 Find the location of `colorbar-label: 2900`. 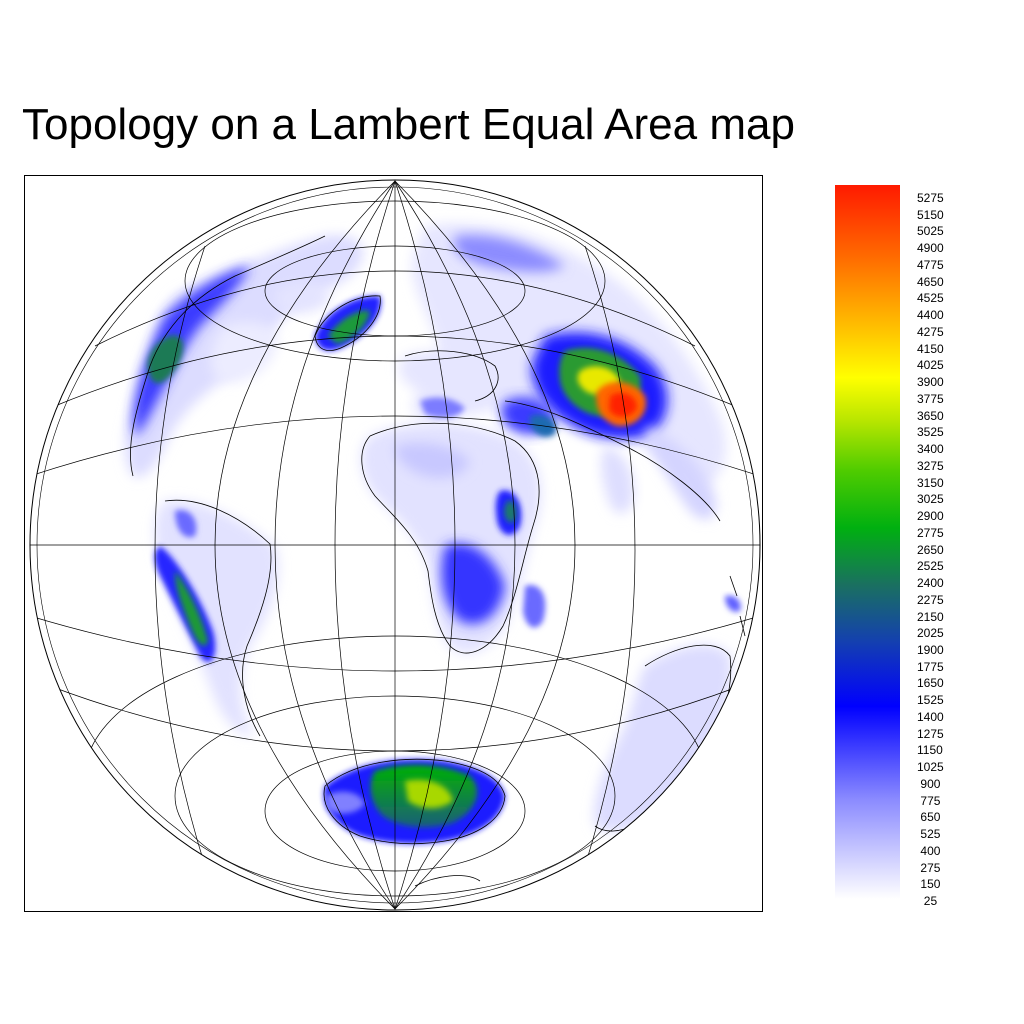

colorbar-label: 2900 is located at coordinates (930, 516).